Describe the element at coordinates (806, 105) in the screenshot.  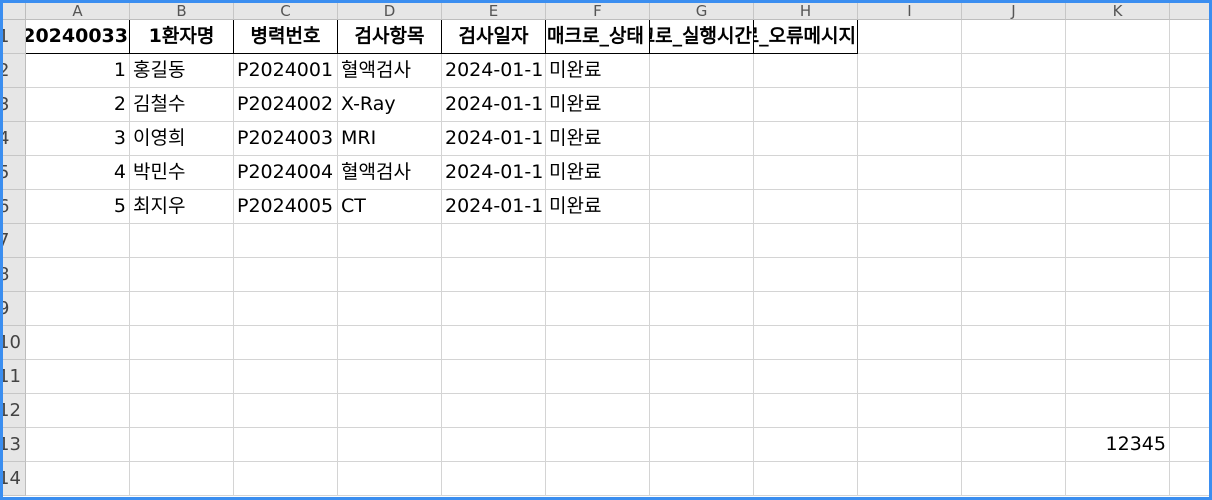
I see `cell-h3` at that location.